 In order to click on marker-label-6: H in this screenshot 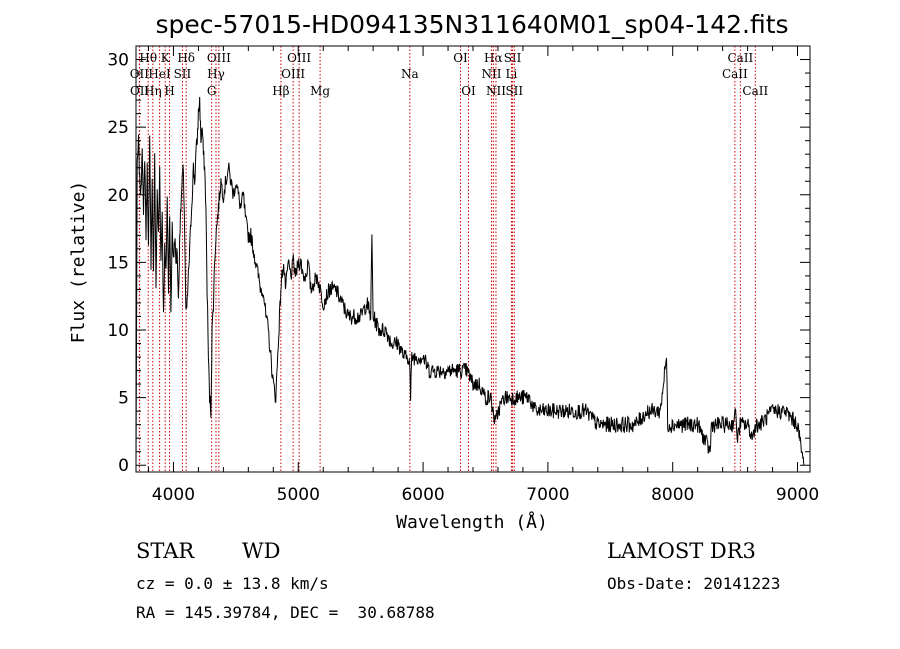, I will do `click(169, 91)`.